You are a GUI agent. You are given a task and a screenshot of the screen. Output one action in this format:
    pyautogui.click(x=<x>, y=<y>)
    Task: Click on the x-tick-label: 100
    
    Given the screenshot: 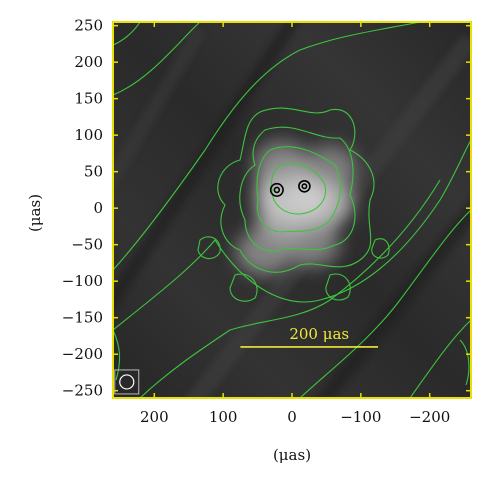 What is the action you would take?
    pyautogui.click(x=223, y=417)
    